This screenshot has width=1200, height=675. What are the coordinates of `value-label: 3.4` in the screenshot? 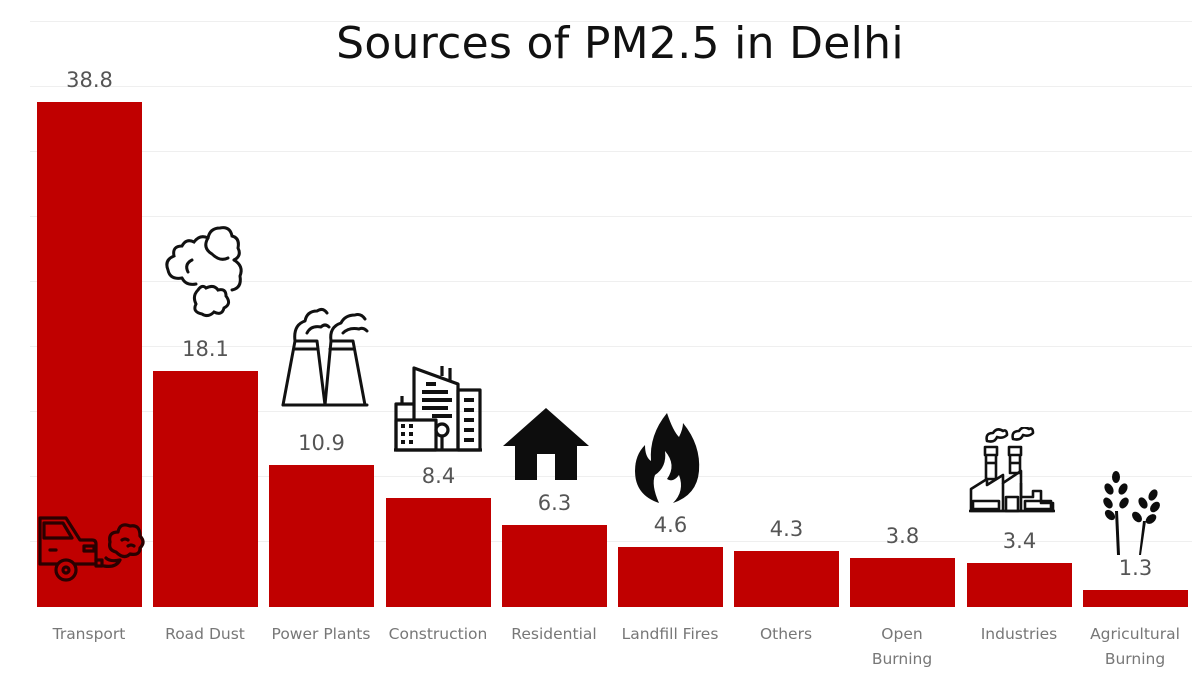 It's located at (1019, 541).